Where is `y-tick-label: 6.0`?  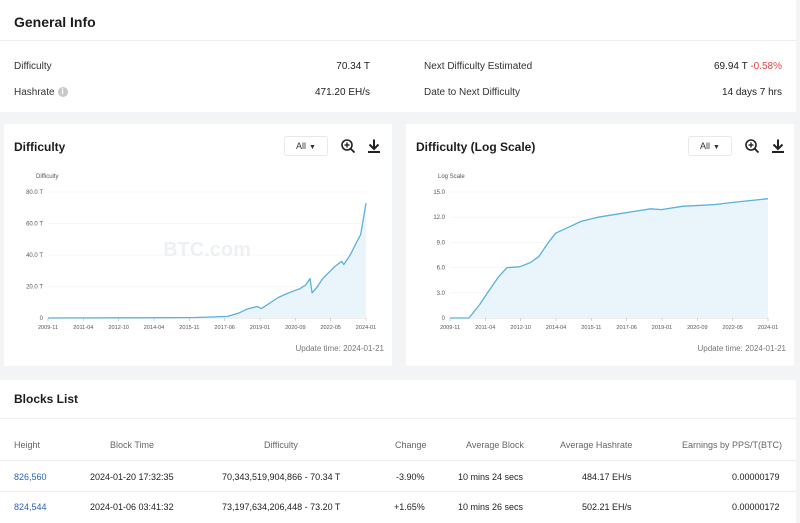 y-tick-label: 6.0 is located at coordinates (441, 269).